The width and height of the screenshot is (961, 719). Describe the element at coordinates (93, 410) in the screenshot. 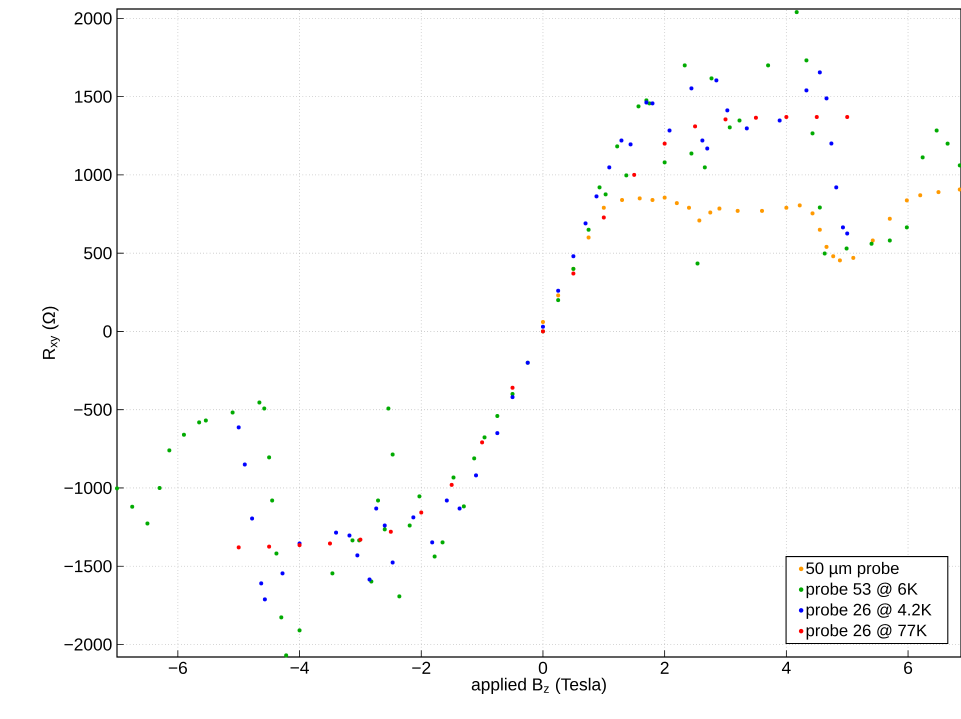

I see `y-tick-label: −500` at that location.